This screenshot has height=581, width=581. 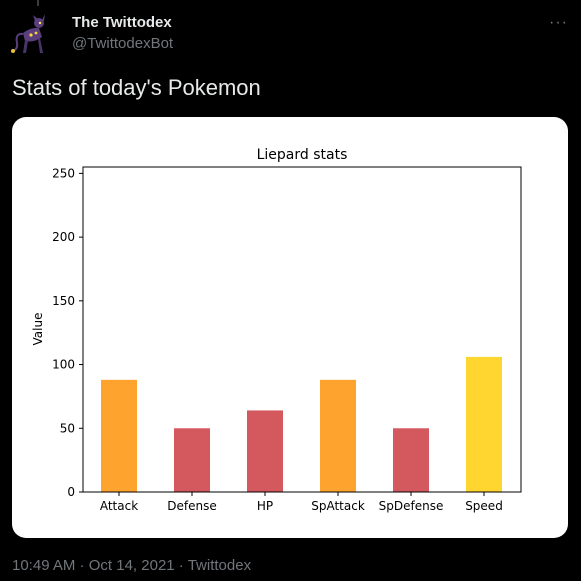 What do you see at coordinates (63, 301) in the screenshot?
I see `y-tick-label: 150` at bounding box center [63, 301].